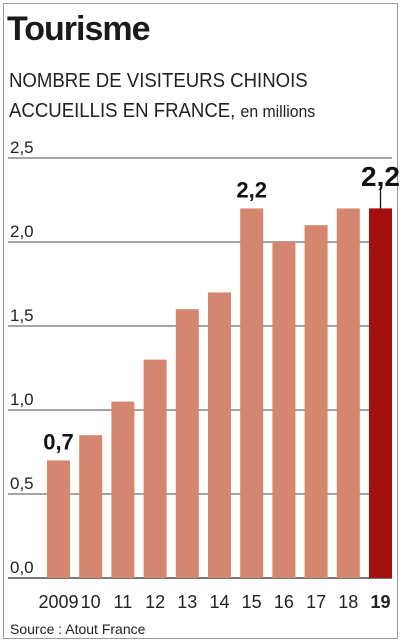 This screenshot has height=644, width=403. Describe the element at coordinates (22, 567) in the screenshot. I see `y-tick-label: 0,0` at that location.